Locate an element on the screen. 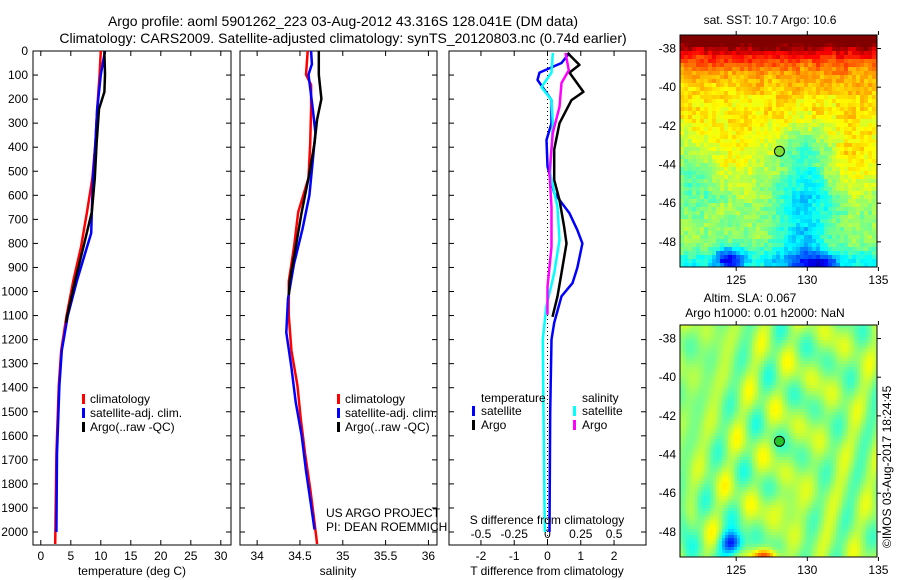 Image resolution: width=900 pixels, height=580 pixels. legend-swatch-s-argo is located at coordinates (574, 425).